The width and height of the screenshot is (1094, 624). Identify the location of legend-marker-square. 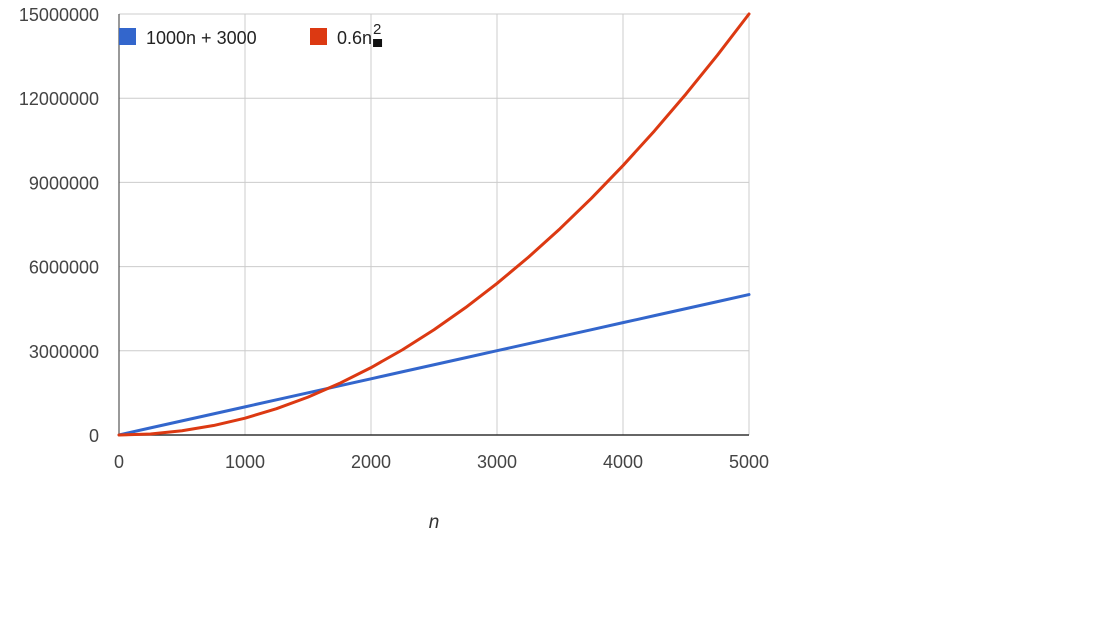
(378, 43).